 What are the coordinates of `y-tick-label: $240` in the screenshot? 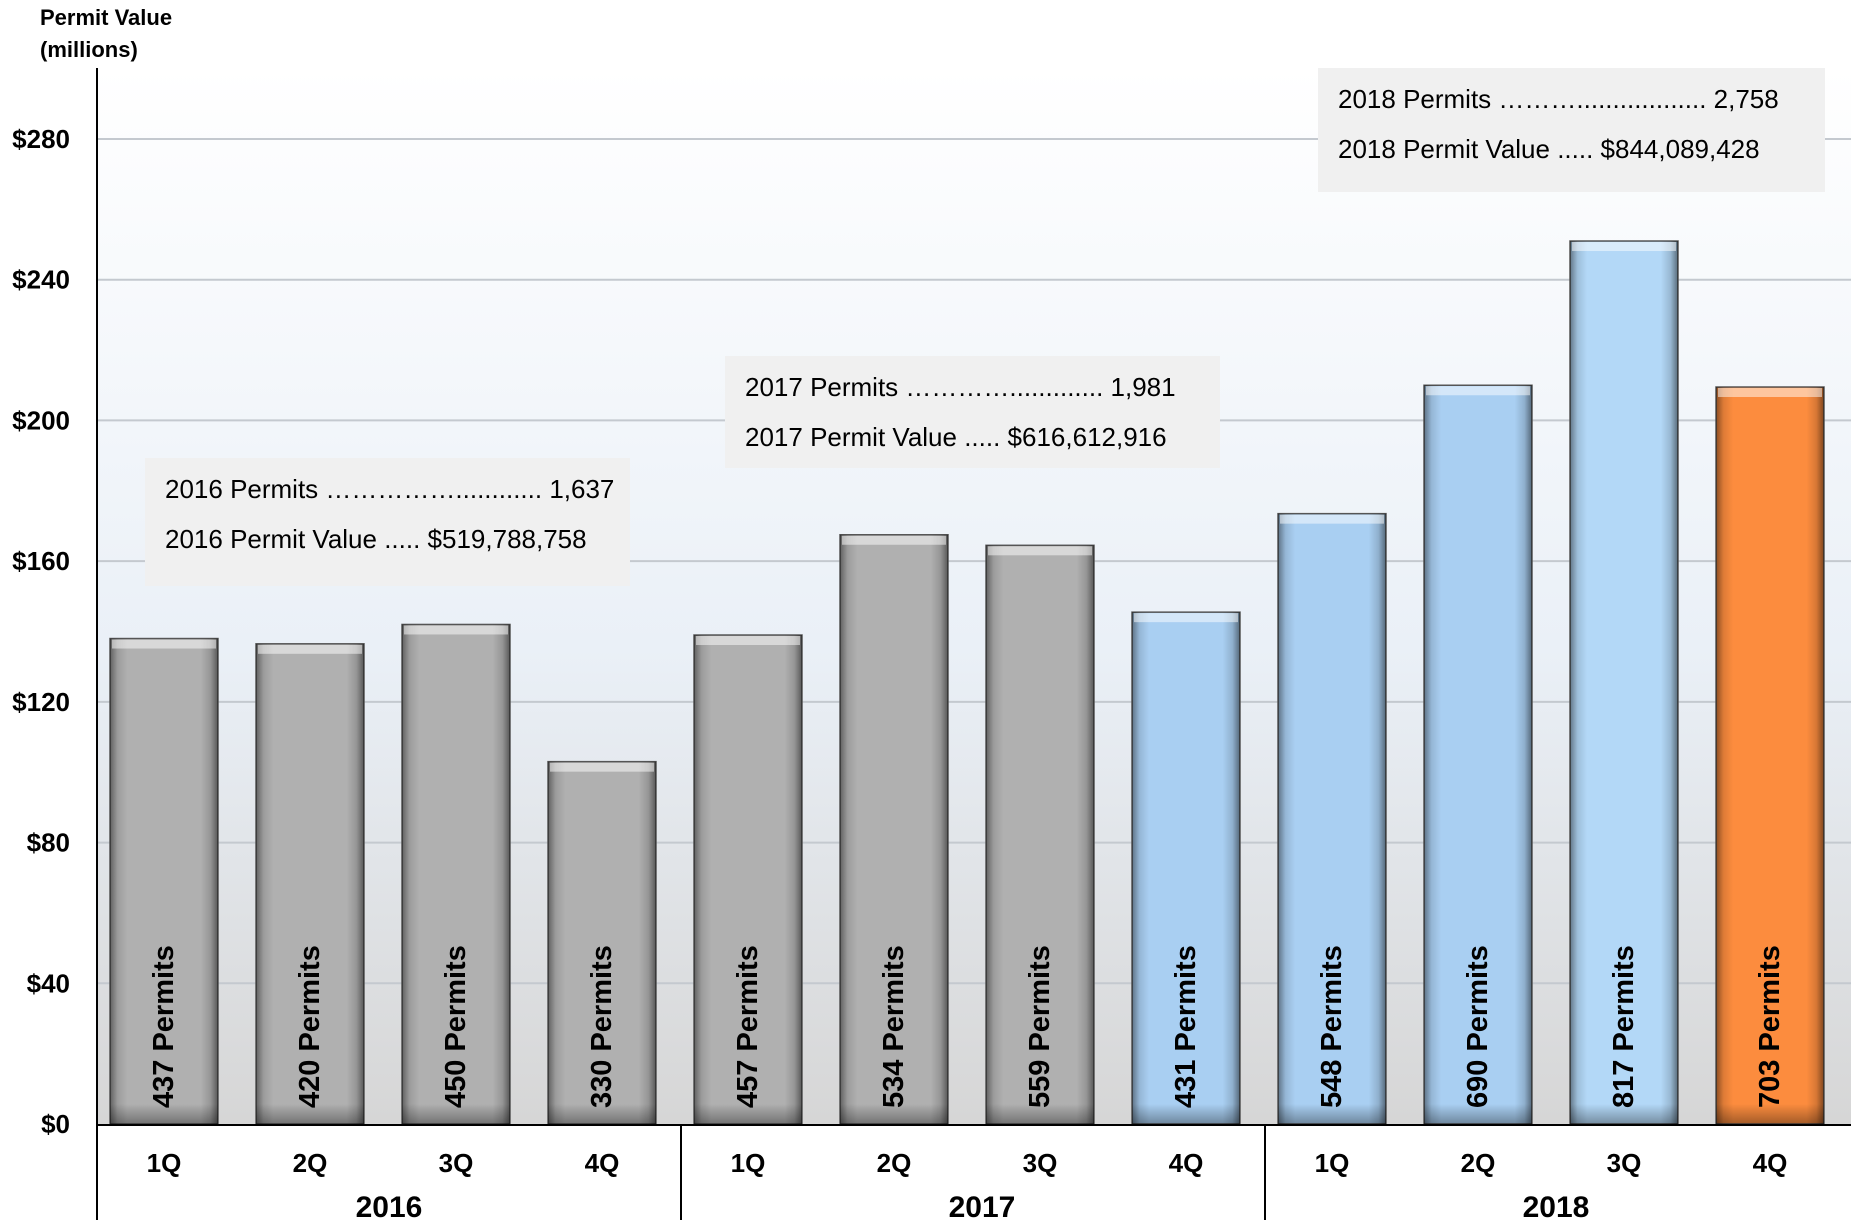 It's located at (41, 280).